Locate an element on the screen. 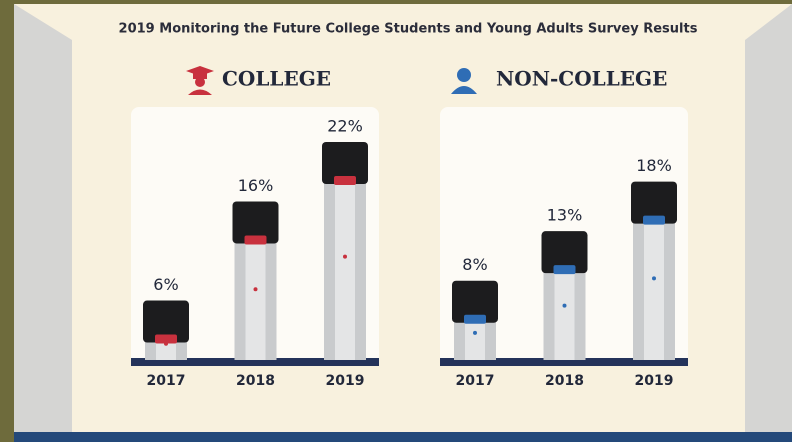 Image resolution: width=792 pixels, height=442 pixels. right-wall is located at coordinates (768, 223).